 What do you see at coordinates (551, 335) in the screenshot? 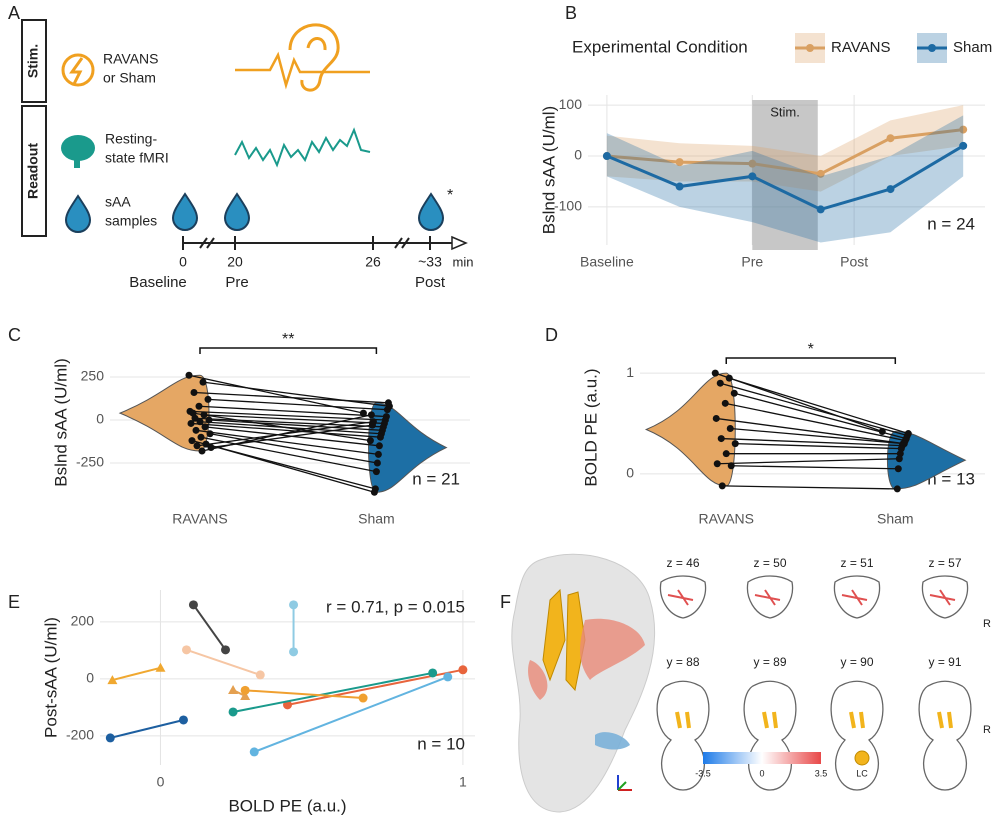
I see `panel-label: D` at bounding box center [551, 335].